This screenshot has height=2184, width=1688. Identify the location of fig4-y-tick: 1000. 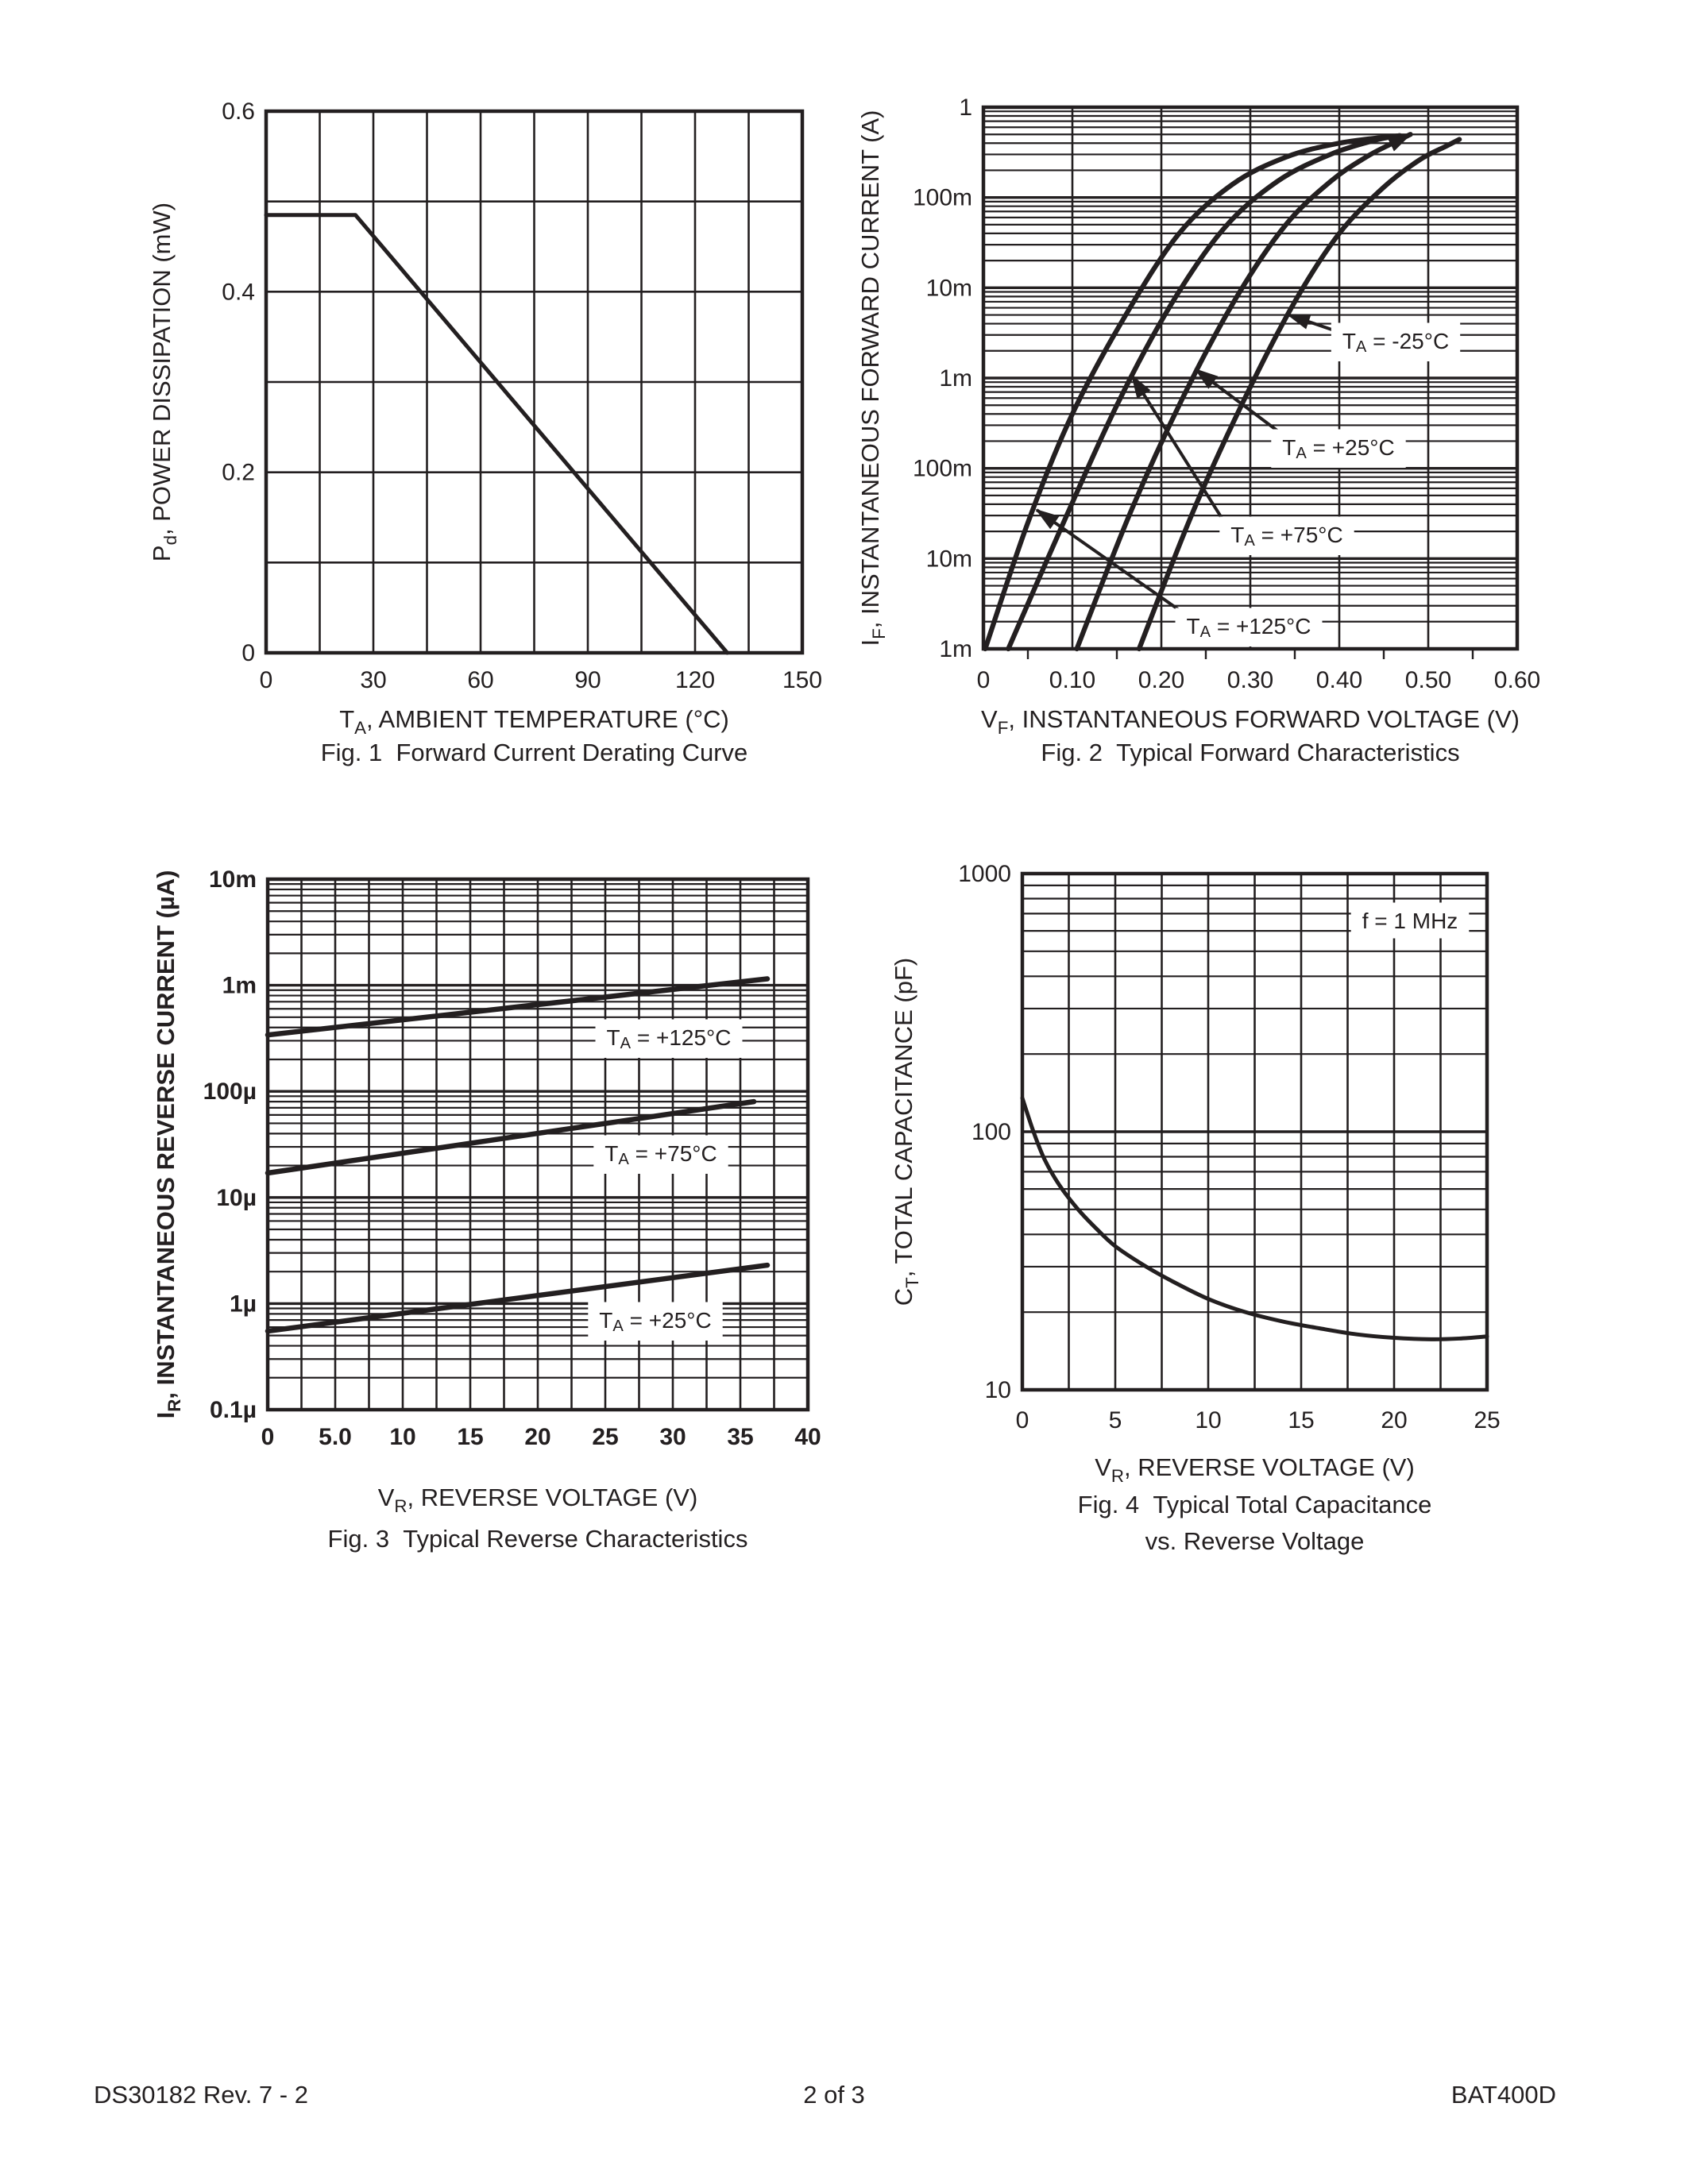
(985, 874).